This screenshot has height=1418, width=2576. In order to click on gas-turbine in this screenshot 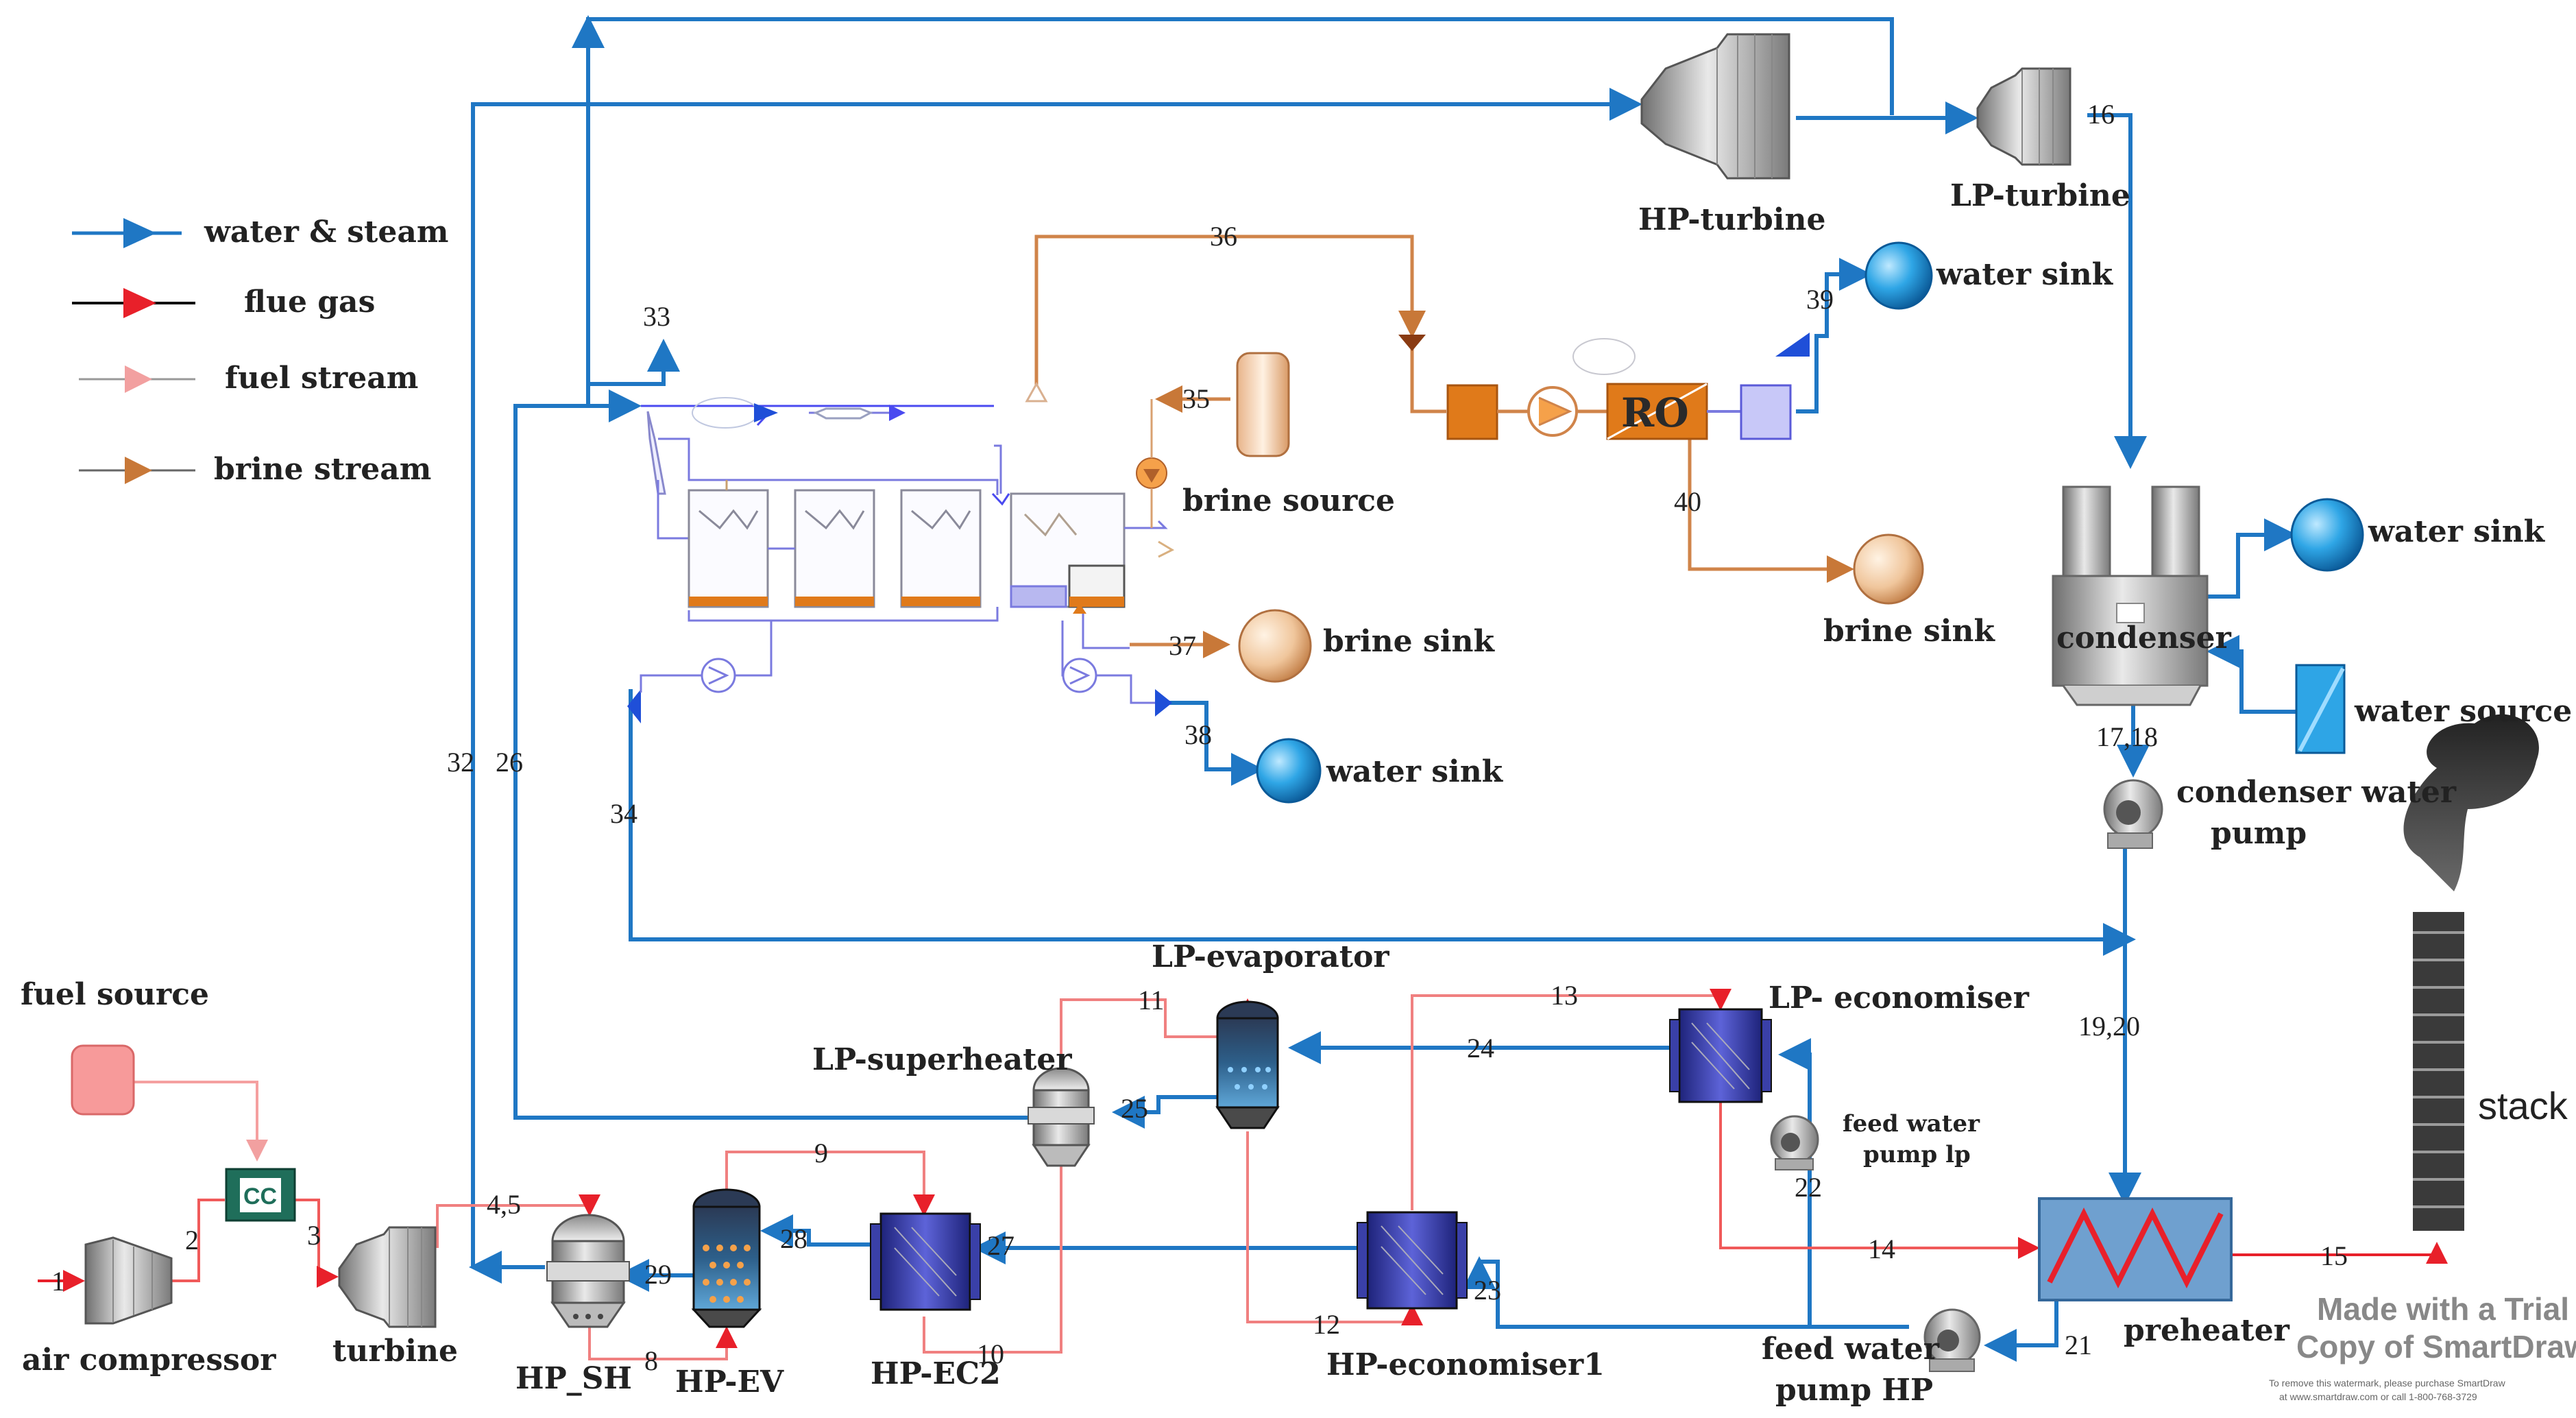, I will do `click(387, 1277)`.